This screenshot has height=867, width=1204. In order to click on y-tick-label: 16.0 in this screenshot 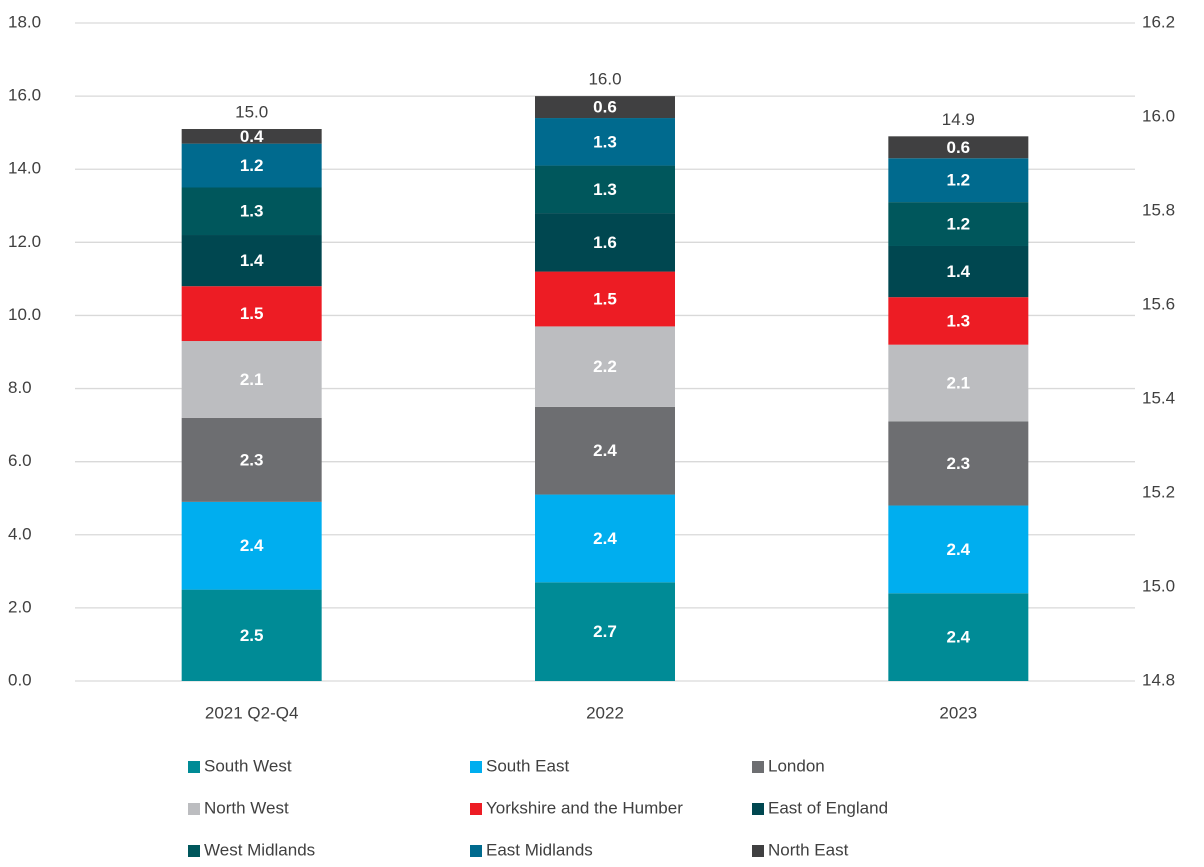, I will do `click(24, 95)`.